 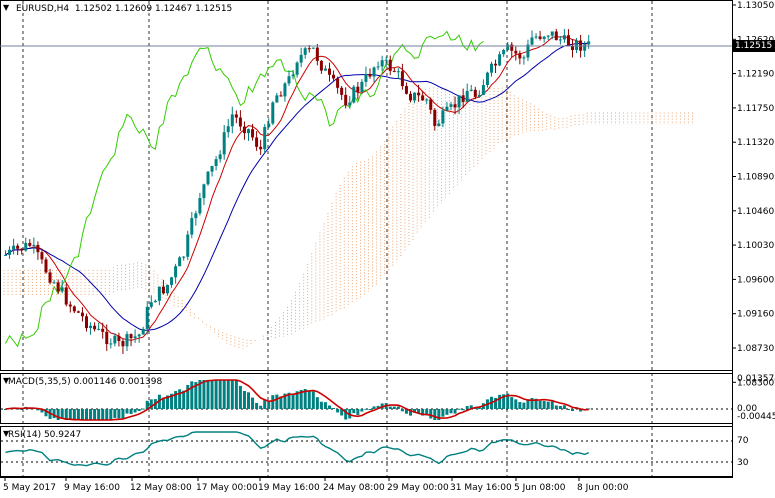 What do you see at coordinates (755, 75) in the screenshot?
I see `price-tick-label: 1.12190` at bounding box center [755, 75].